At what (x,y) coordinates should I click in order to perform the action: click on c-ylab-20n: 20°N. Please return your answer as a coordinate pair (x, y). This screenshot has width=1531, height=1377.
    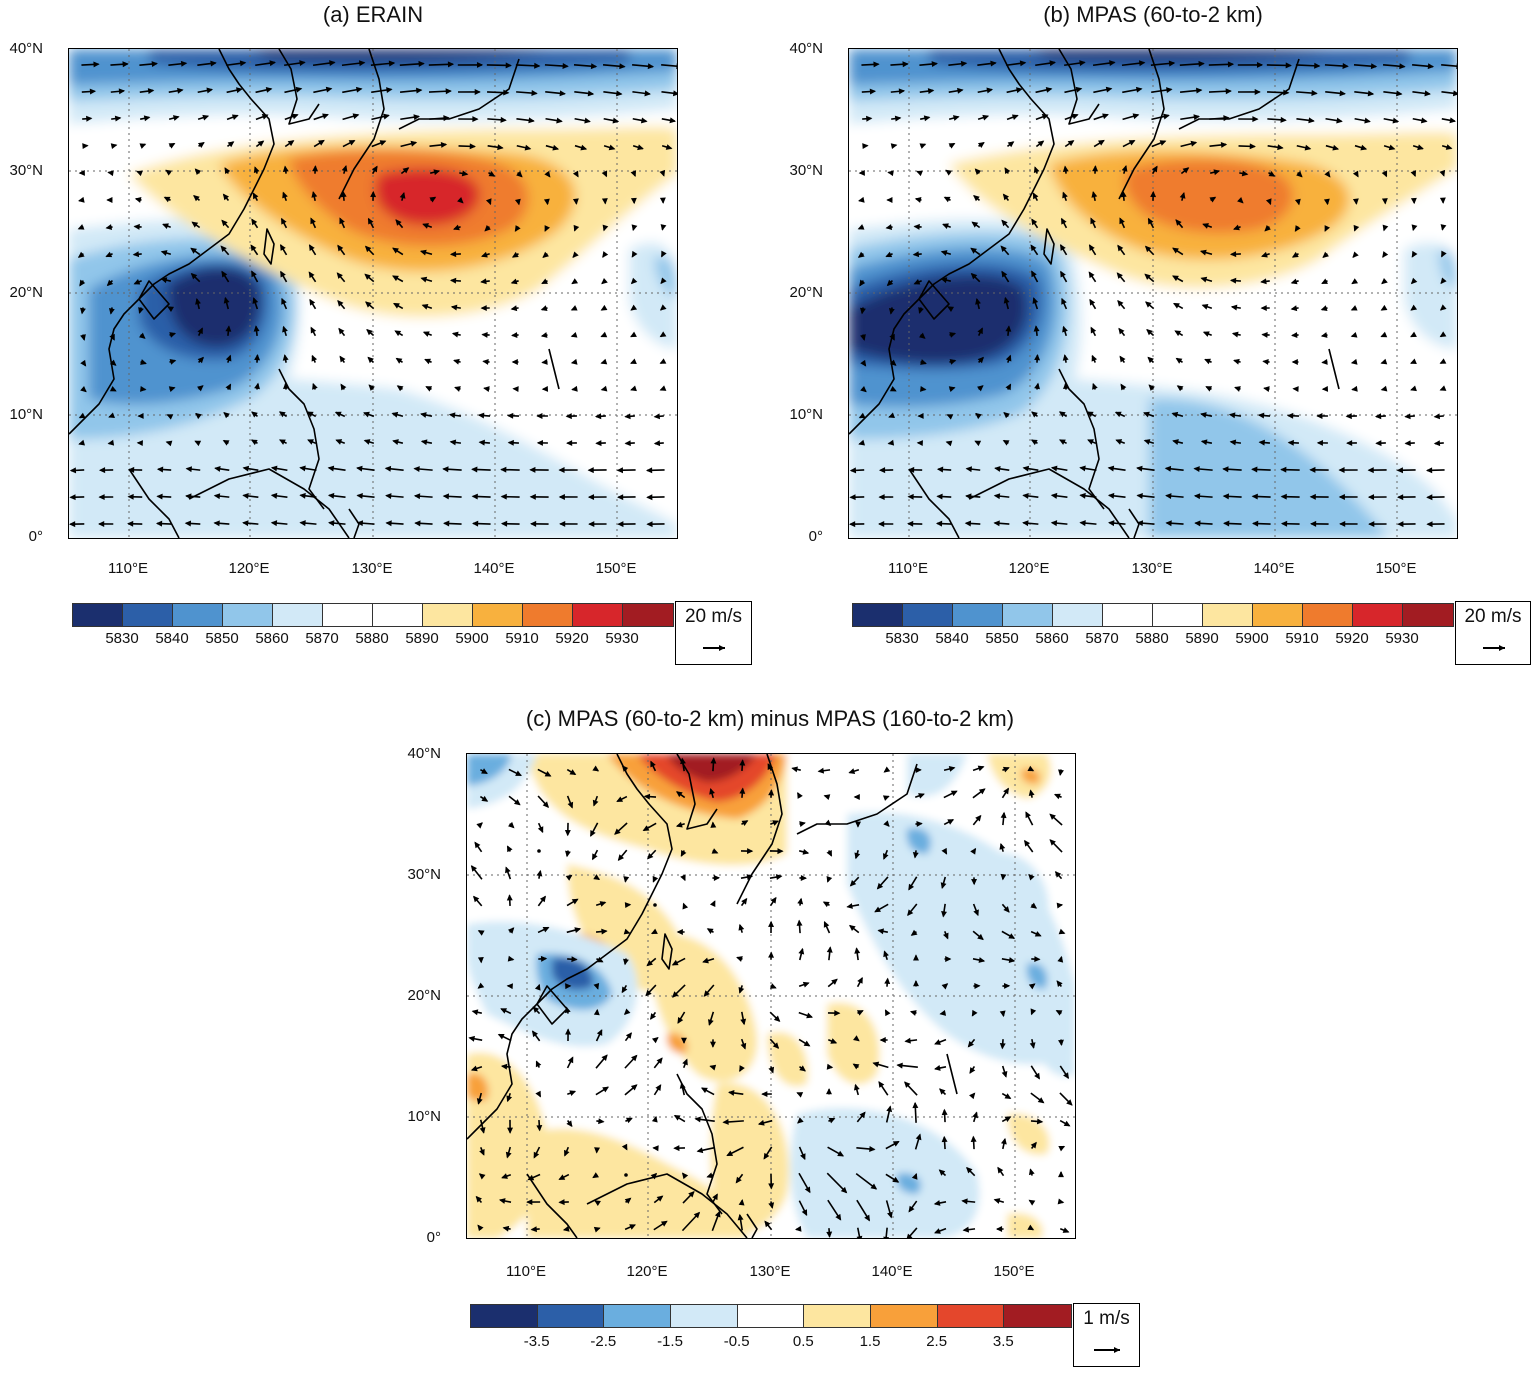
    Looking at the image, I should click on (424, 995).